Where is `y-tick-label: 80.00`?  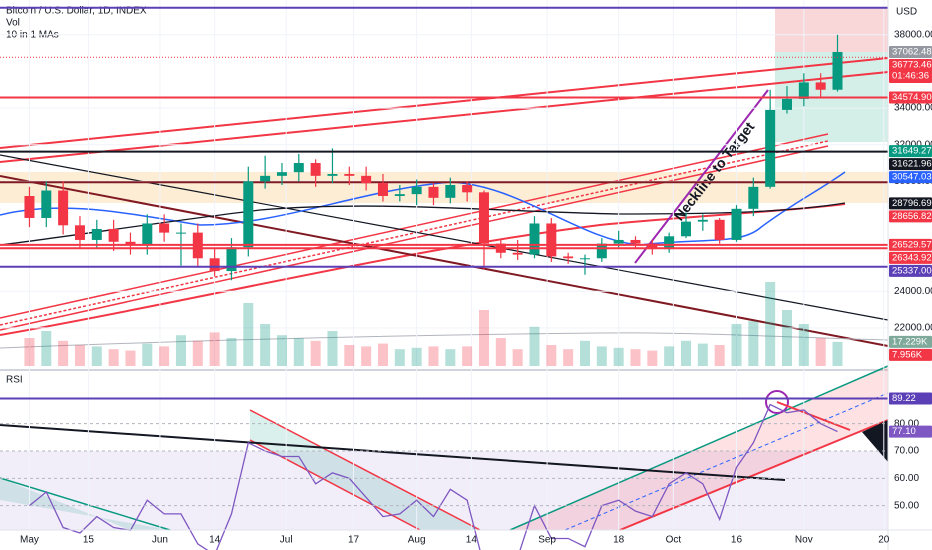
y-tick-label: 80.00 is located at coordinates (906, 423).